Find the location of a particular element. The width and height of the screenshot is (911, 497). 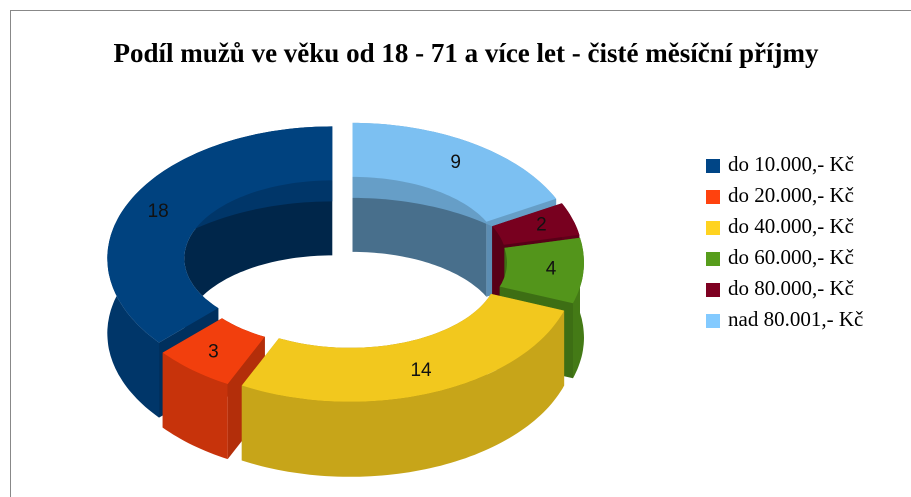

legend-label: nad 80.001,- Kč is located at coordinates (795, 319).